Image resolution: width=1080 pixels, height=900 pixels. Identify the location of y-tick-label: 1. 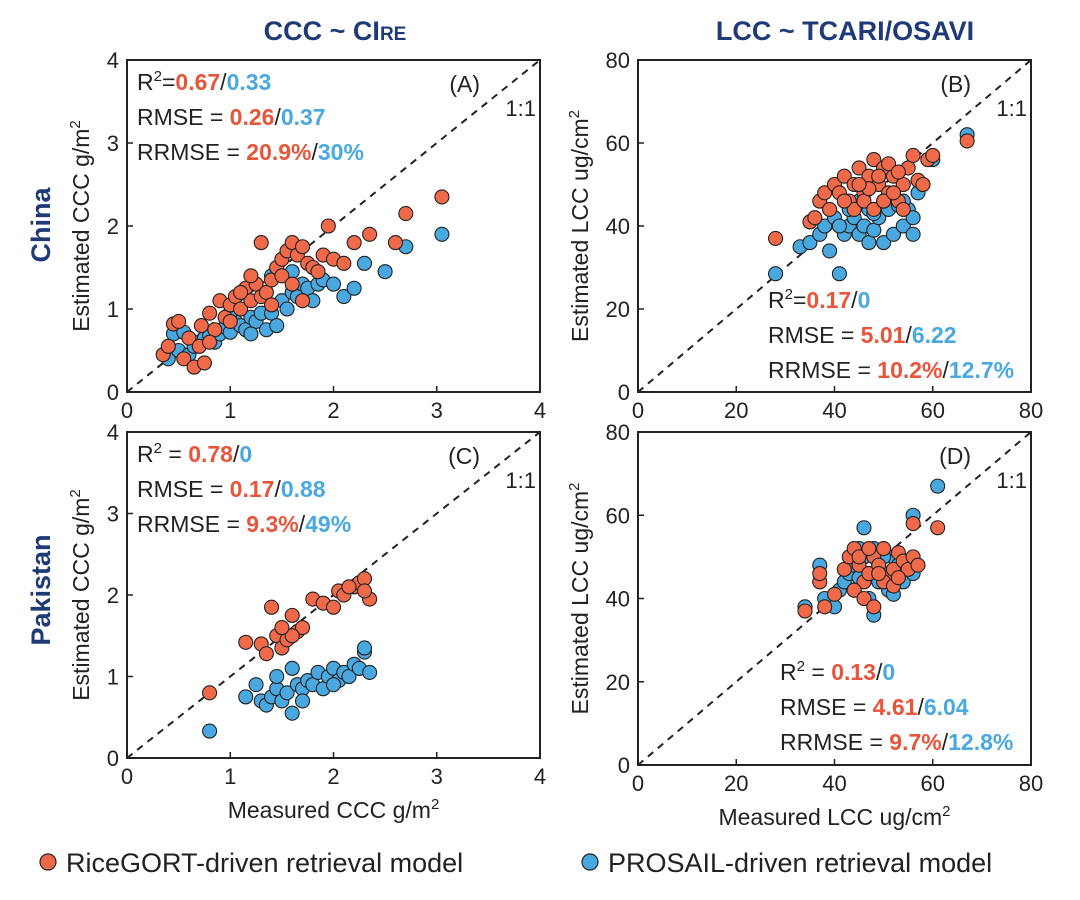
(113, 309).